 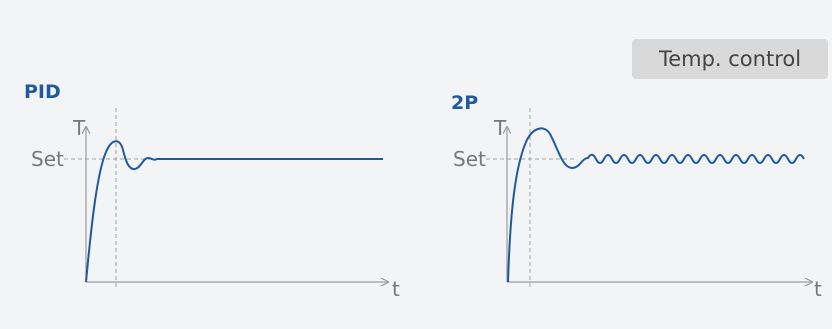 What do you see at coordinates (79, 128) in the screenshot?
I see `pid-y-axis-label: T` at bounding box center [79, 128].